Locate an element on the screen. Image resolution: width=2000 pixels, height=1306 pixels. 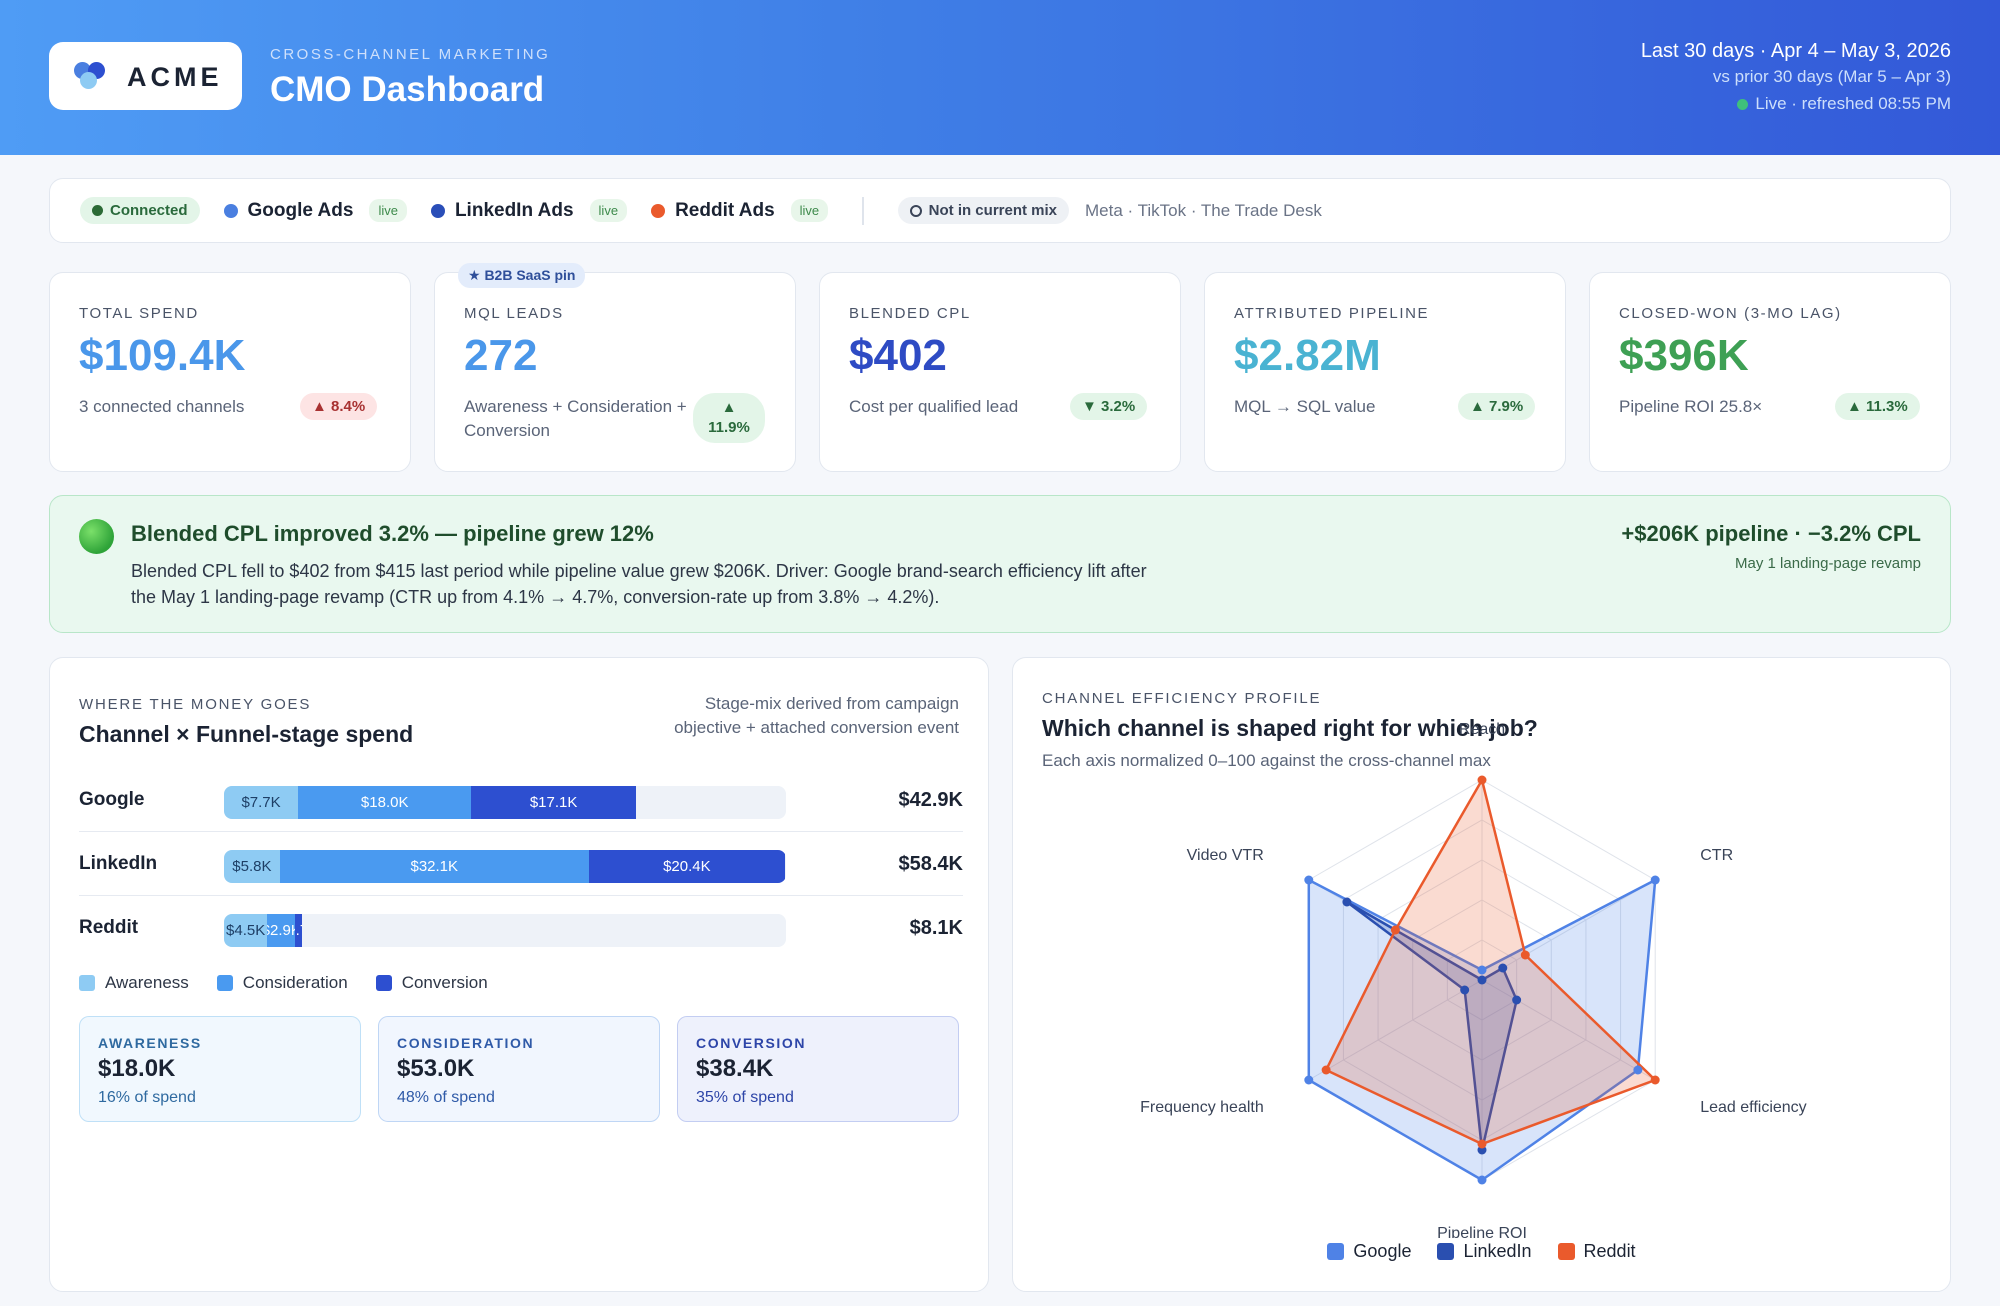
radar-legend: Google LinkedIn Reddit is located at coordinates (1481, 1251).